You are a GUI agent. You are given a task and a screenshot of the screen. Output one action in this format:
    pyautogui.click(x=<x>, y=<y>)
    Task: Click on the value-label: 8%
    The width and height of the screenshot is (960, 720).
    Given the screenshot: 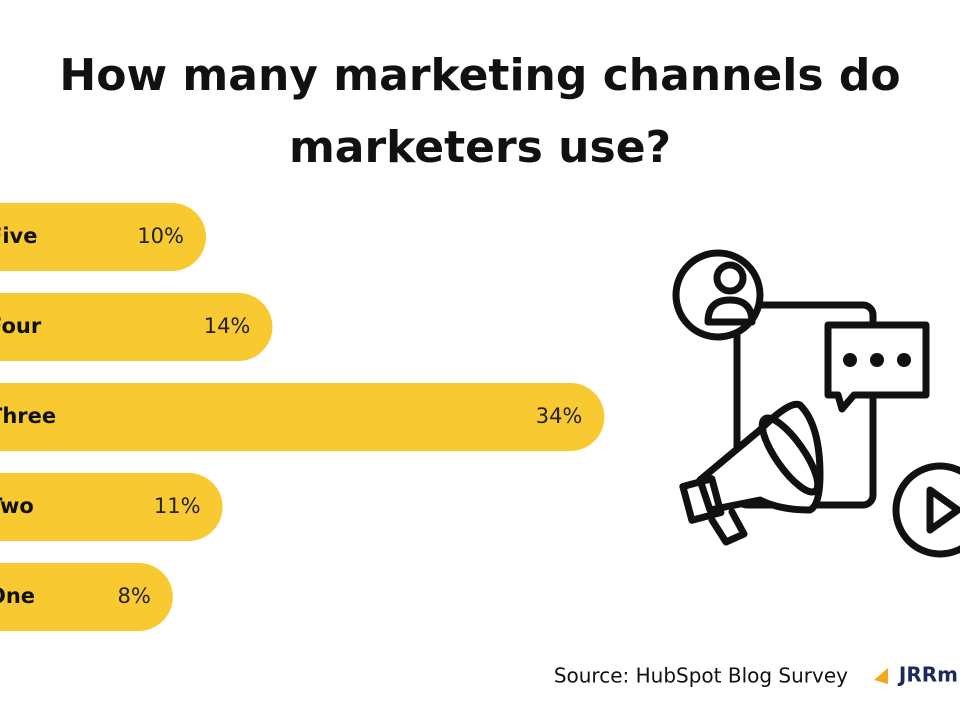 What is the action you would take?
    pyautogui.click(x=133, y=596)
    